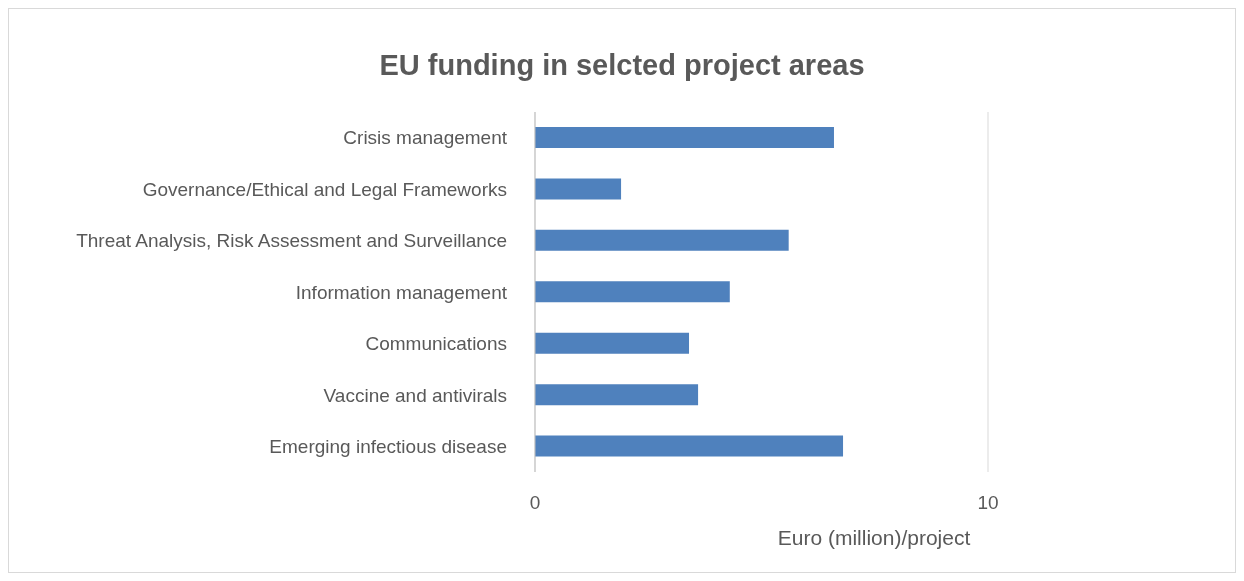  What do you see at coordinates (388, 447) in the screenshot?
I see `y-tick-label: Emerging infectious disease` at bounding box center [388, 447].